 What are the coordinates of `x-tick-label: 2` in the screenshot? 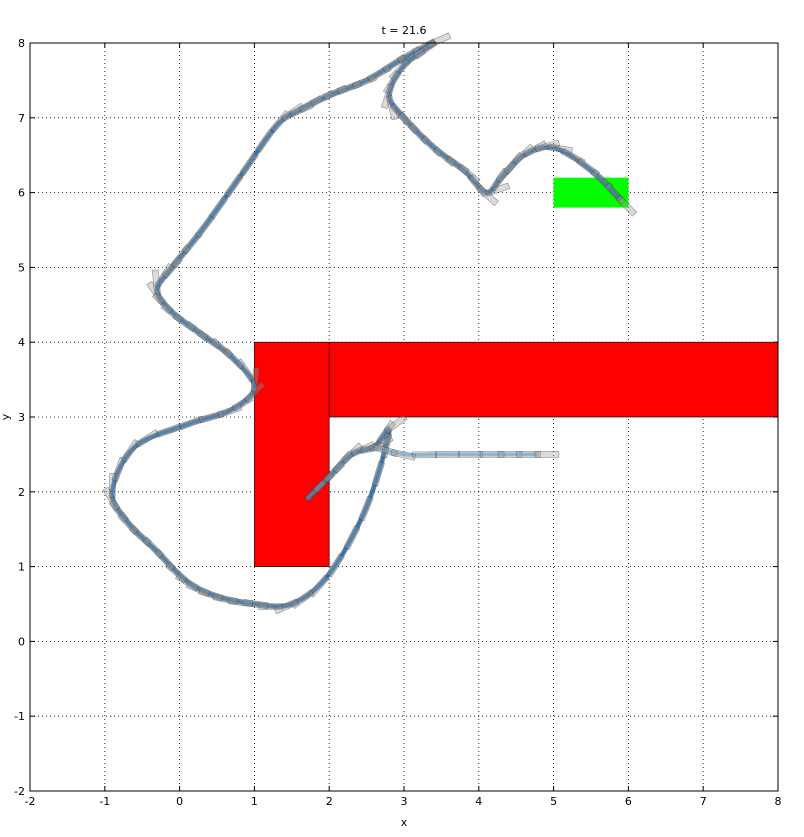 It's located at (329, 801).